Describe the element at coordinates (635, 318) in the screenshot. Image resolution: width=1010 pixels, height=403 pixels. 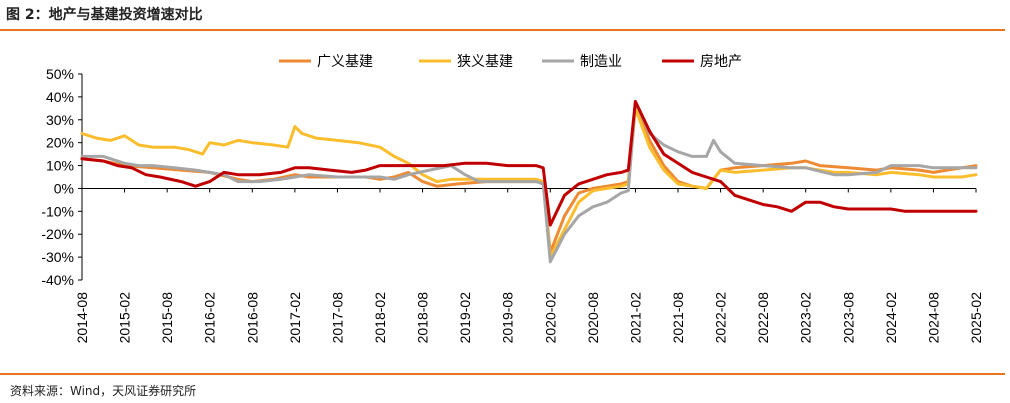
I see `x-tick-label: 2021-02` at that location.